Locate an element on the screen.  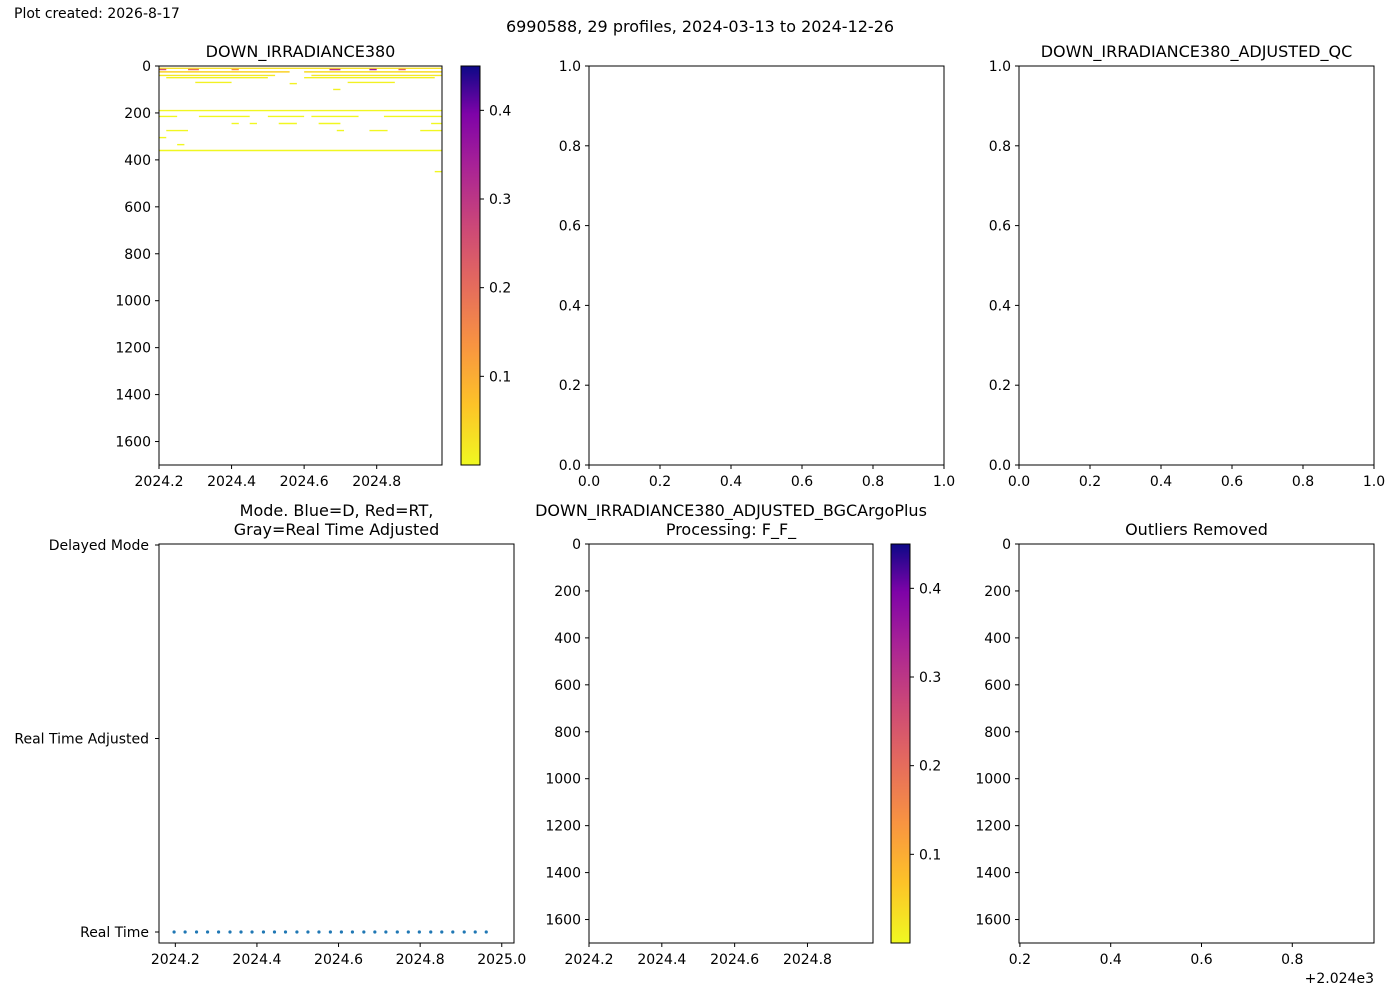
raw-ytick-label: 800 is located at coordinates (137, 255).